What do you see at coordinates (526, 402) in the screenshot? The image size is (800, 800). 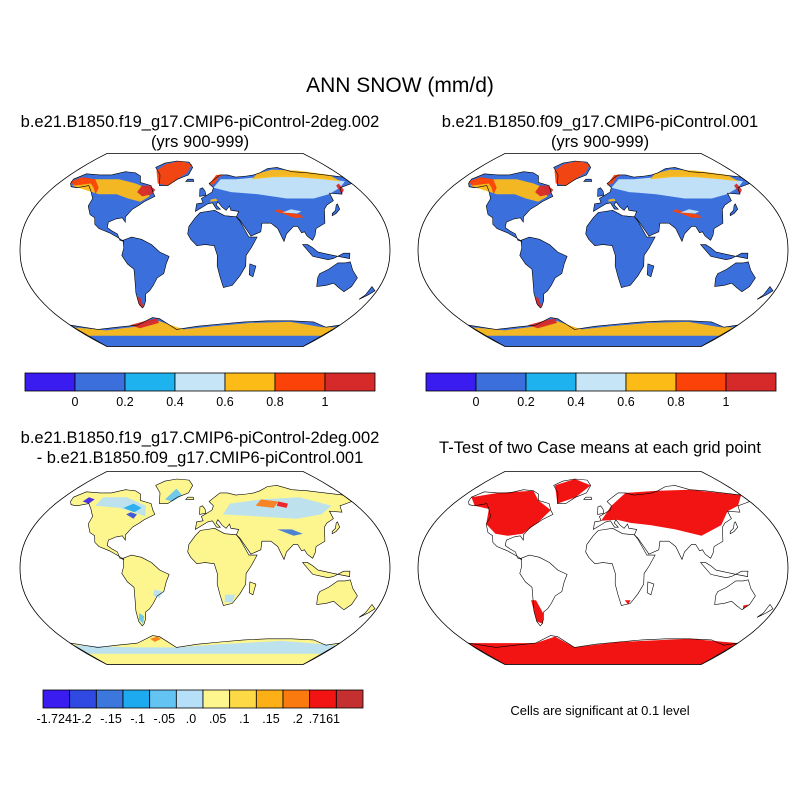 I see `colorbar-tick-label: 0.2` at bounding box center [526, 402].